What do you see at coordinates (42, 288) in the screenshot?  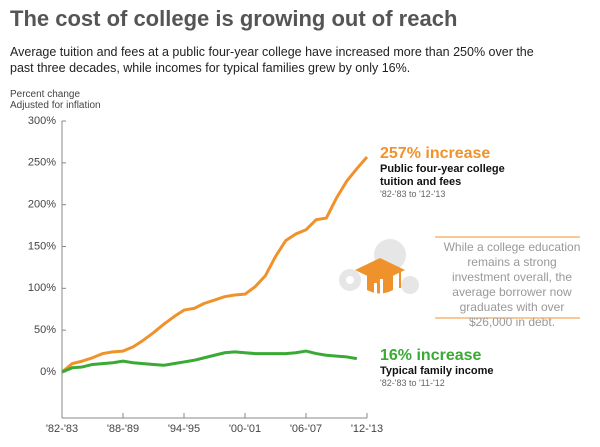 I see `y-tick-label: 100%` at bounding box center [42, 288].